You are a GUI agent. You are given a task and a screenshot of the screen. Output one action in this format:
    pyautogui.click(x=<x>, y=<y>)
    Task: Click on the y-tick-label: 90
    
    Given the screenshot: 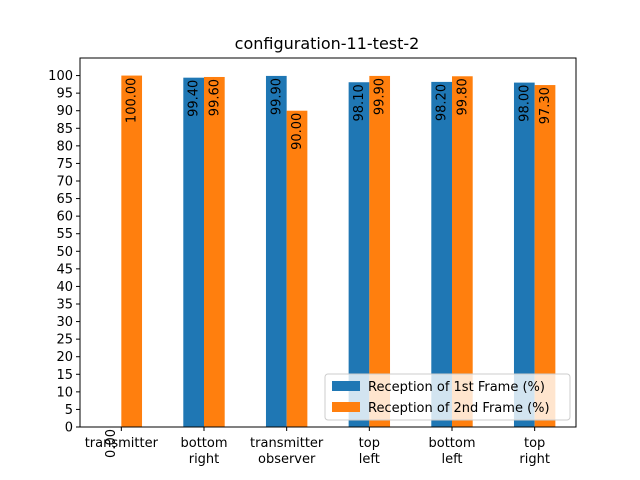 What is the action you would take?
    pyautogui.click(x=64, y=111)
    